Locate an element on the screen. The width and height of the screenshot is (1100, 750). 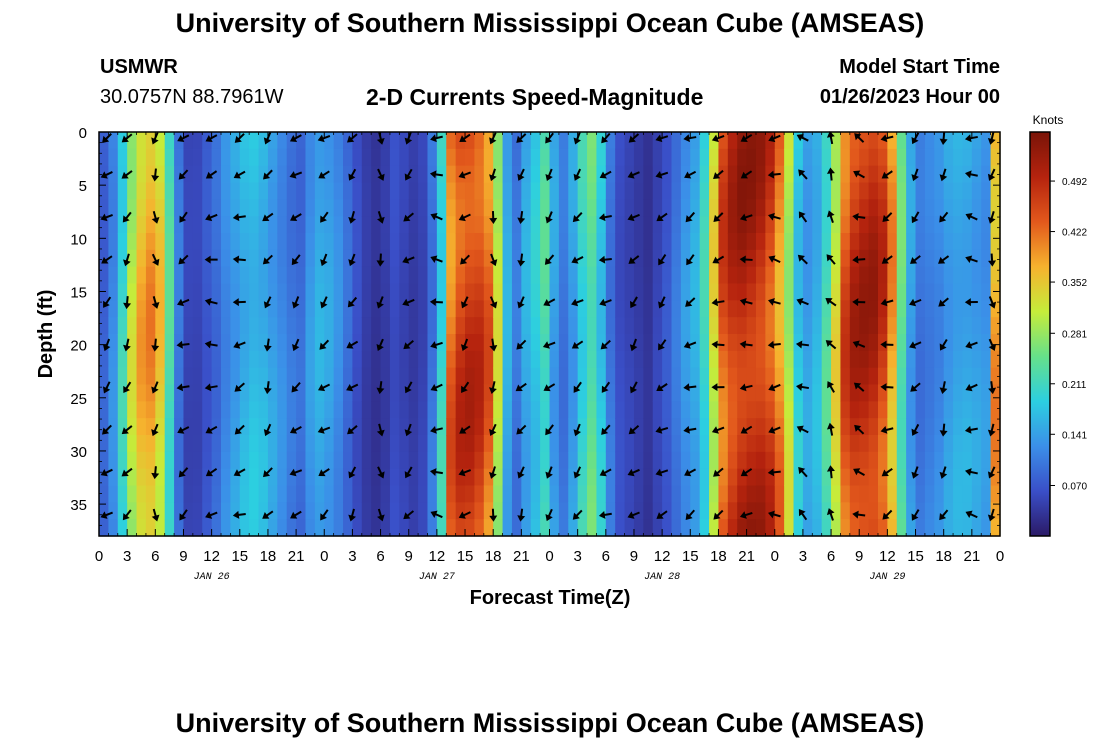
date-label: JAN 29 is located at coordinates (887, 577).